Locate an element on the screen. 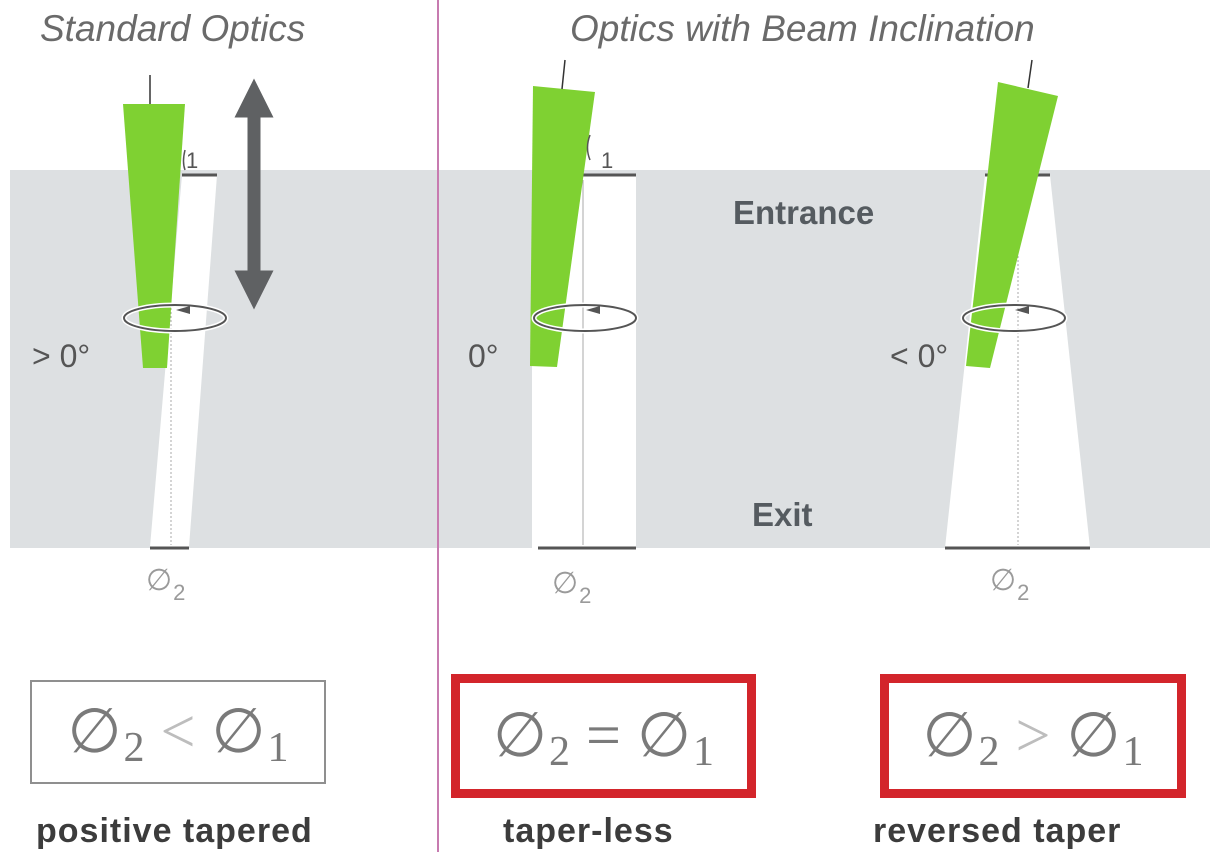 The width and height of the screenshot is (1218, 852). cut-kerf-standard is located at coordinates (183, 361).